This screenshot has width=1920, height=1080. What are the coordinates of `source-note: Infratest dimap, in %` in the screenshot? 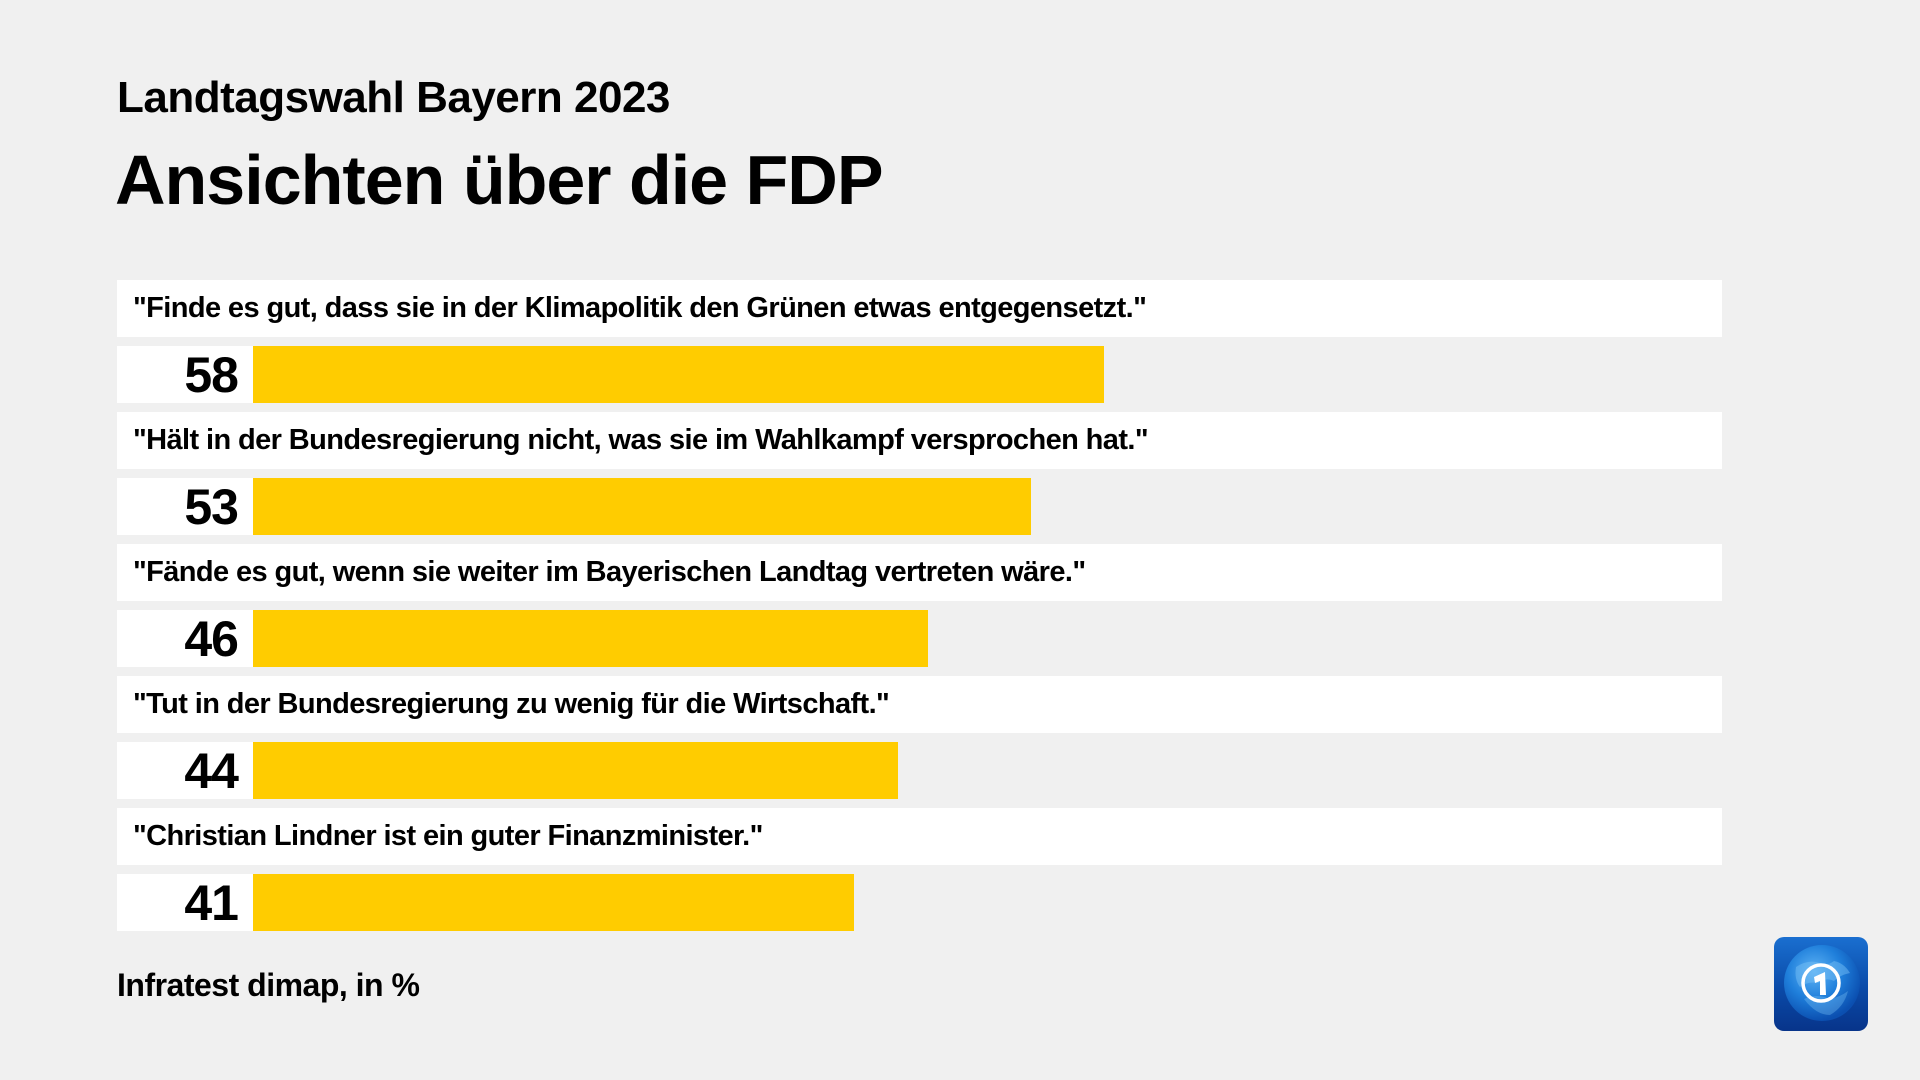 It's located at (268, 985).